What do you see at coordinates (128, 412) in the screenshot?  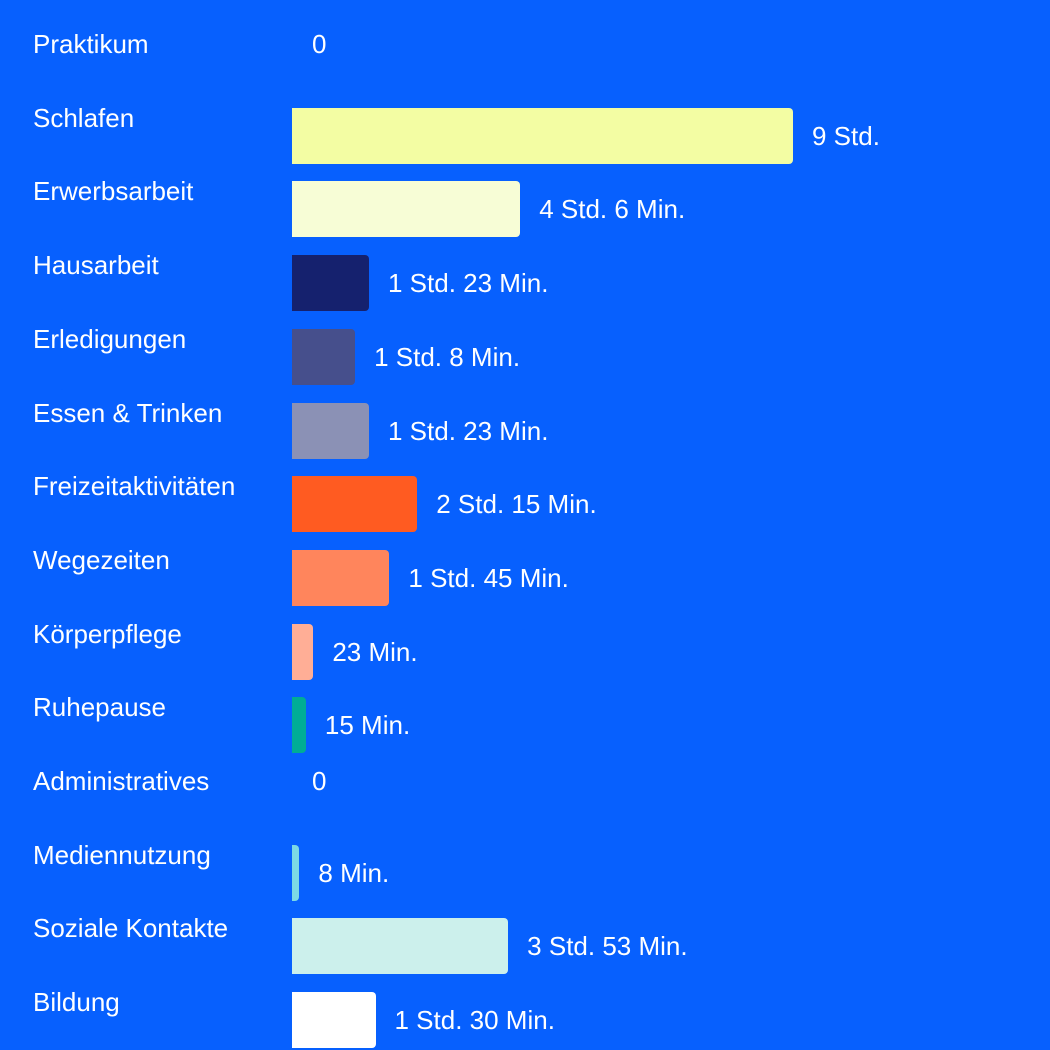 I see `category-label: Essen & Trinken` at bounding box center [128, 412].